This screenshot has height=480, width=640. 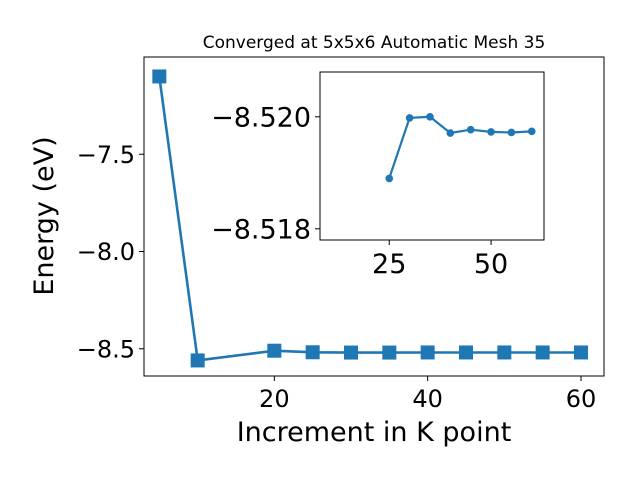 What do you see at coordinates (374, 43) in the screenshot?
I see `chart-title: Converged at 5x5x6 Automatic Mesh 35` at bounding box center [374, 43].